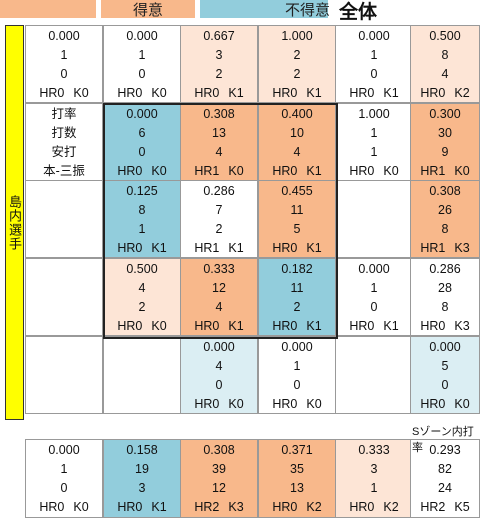 This screenshot has height=520, width=484. I want to click on hits: 3, so click(142, 488).